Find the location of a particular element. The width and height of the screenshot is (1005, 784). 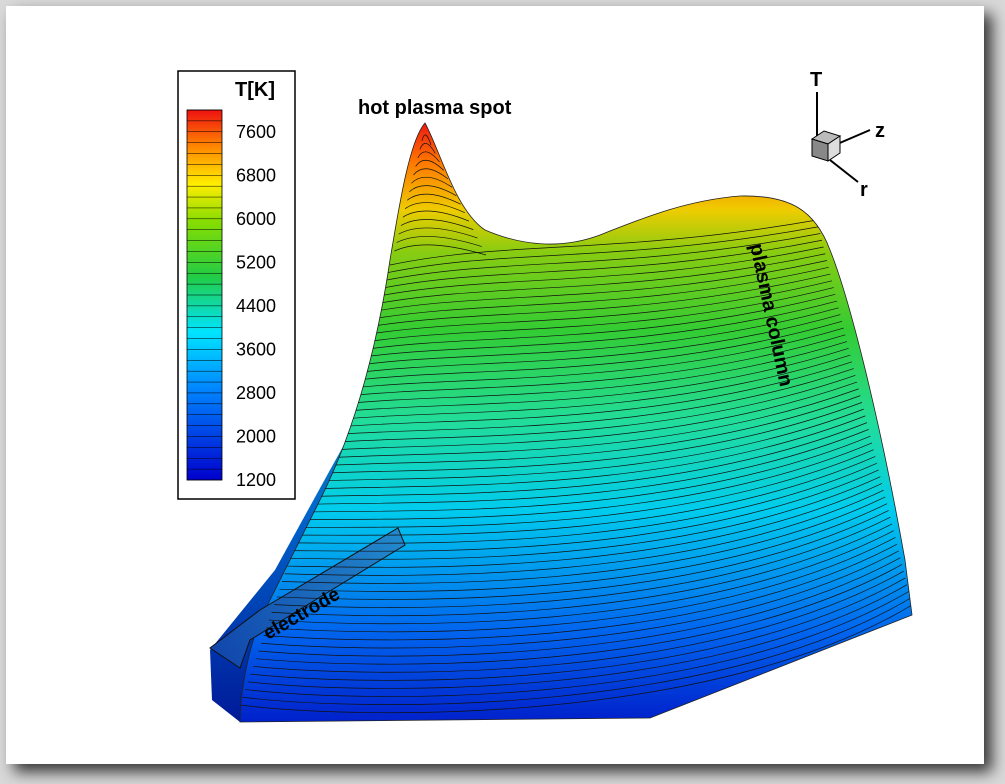

colorbar-bands is located at coordinates (204, 295).